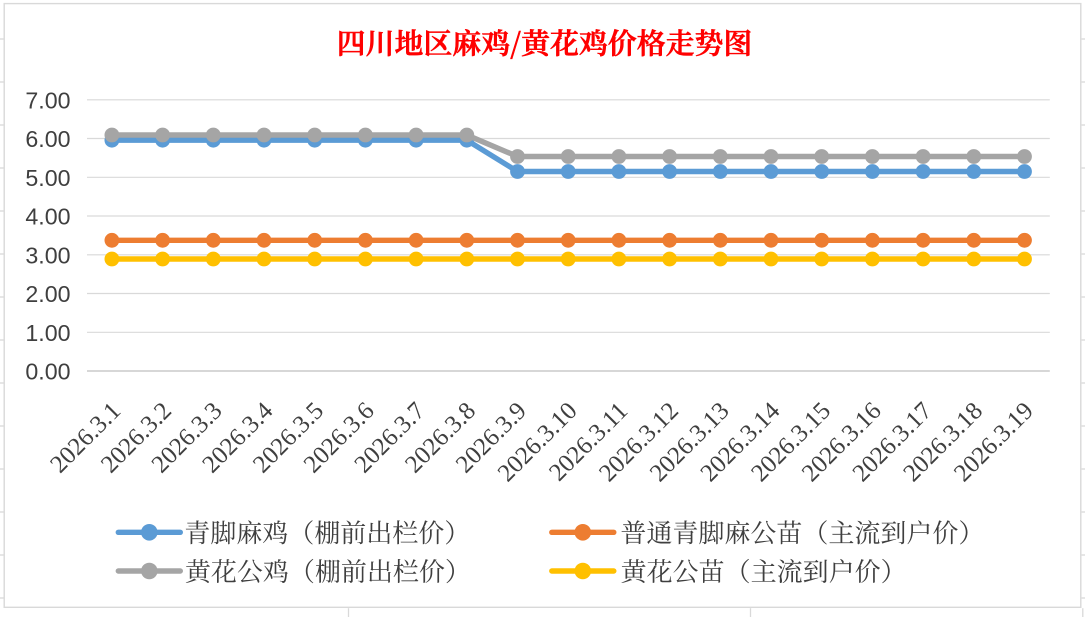 This screenshot has width=1085, height=617. Describe the element at coordinates (47, 372) in the screenshot. I see `svg-text: 0.00` at that location.